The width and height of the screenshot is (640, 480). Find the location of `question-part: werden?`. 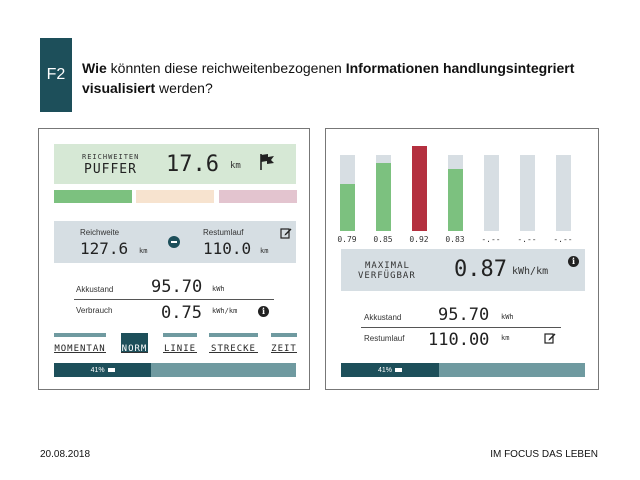

question-part: werden? is located at coordinates (186, 88).